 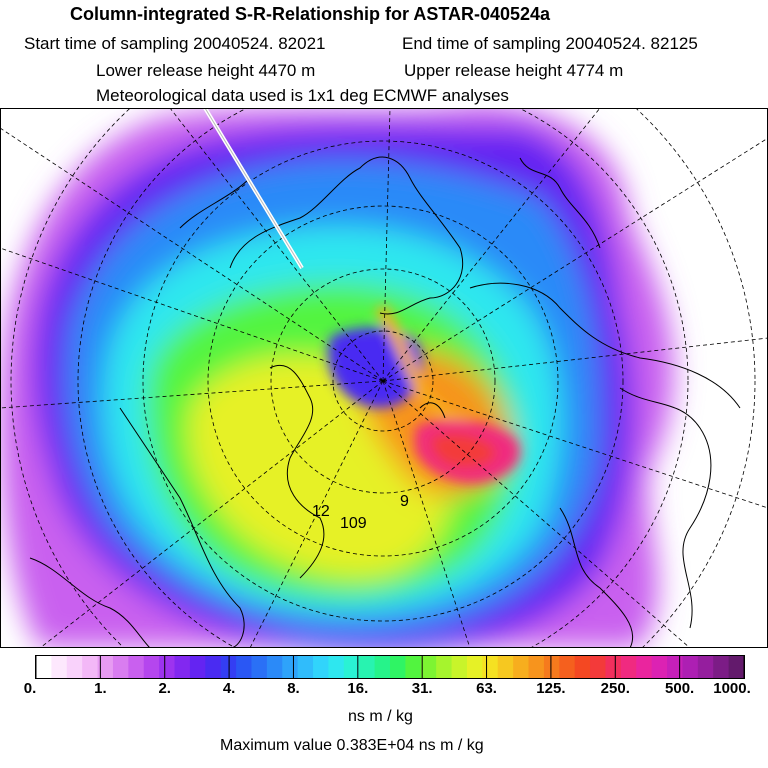 I want to click on color-scale-bar, so click(x=390, y=667).